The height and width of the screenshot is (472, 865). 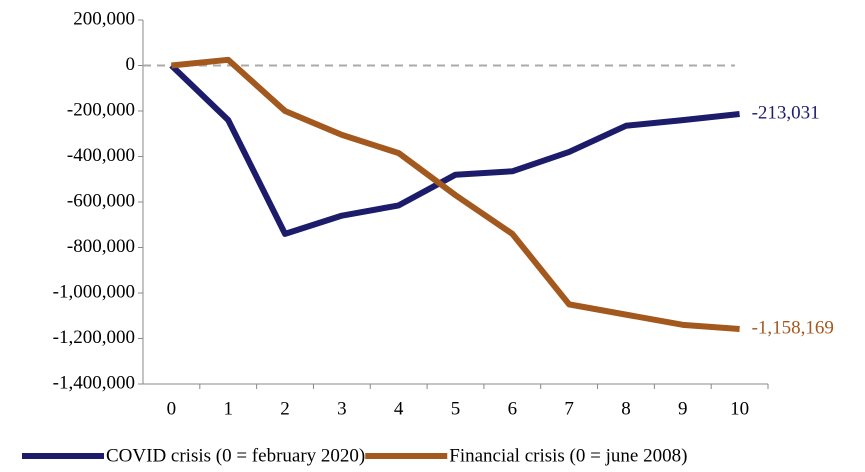 I want to click on x-tick-label: 10, so click(x=739, y=408).